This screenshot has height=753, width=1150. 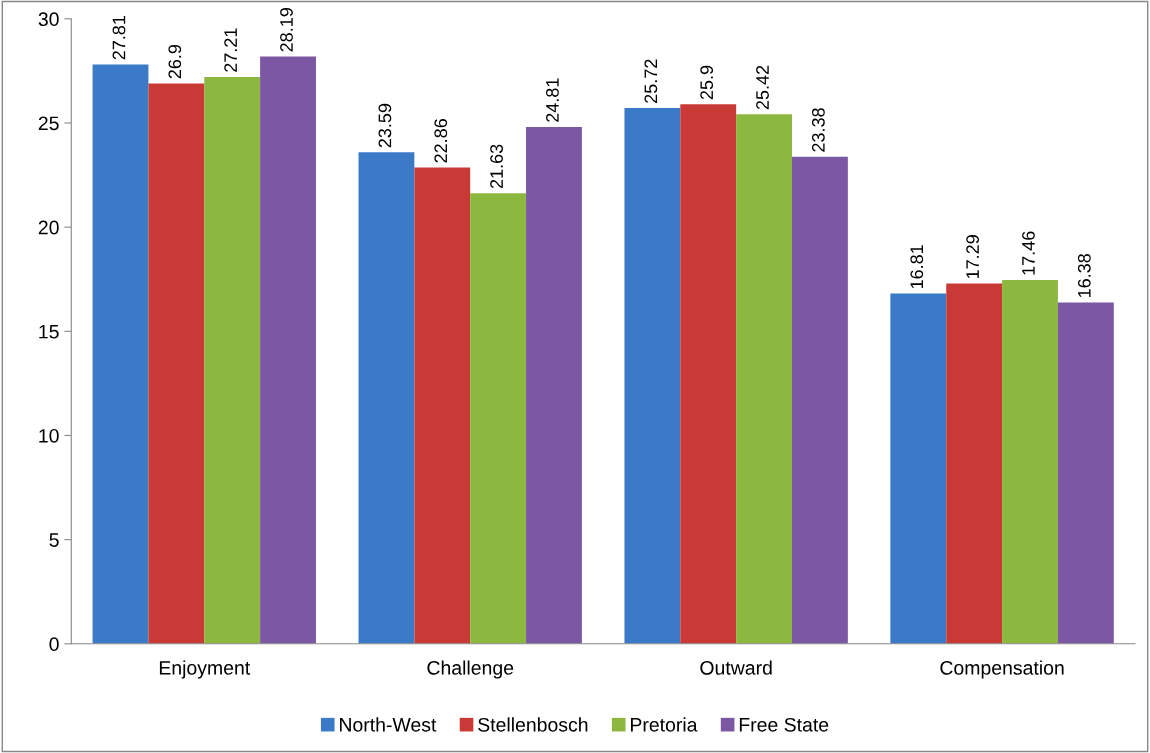 I want to click on data-label: 27.21, so click(x=230, y=50).